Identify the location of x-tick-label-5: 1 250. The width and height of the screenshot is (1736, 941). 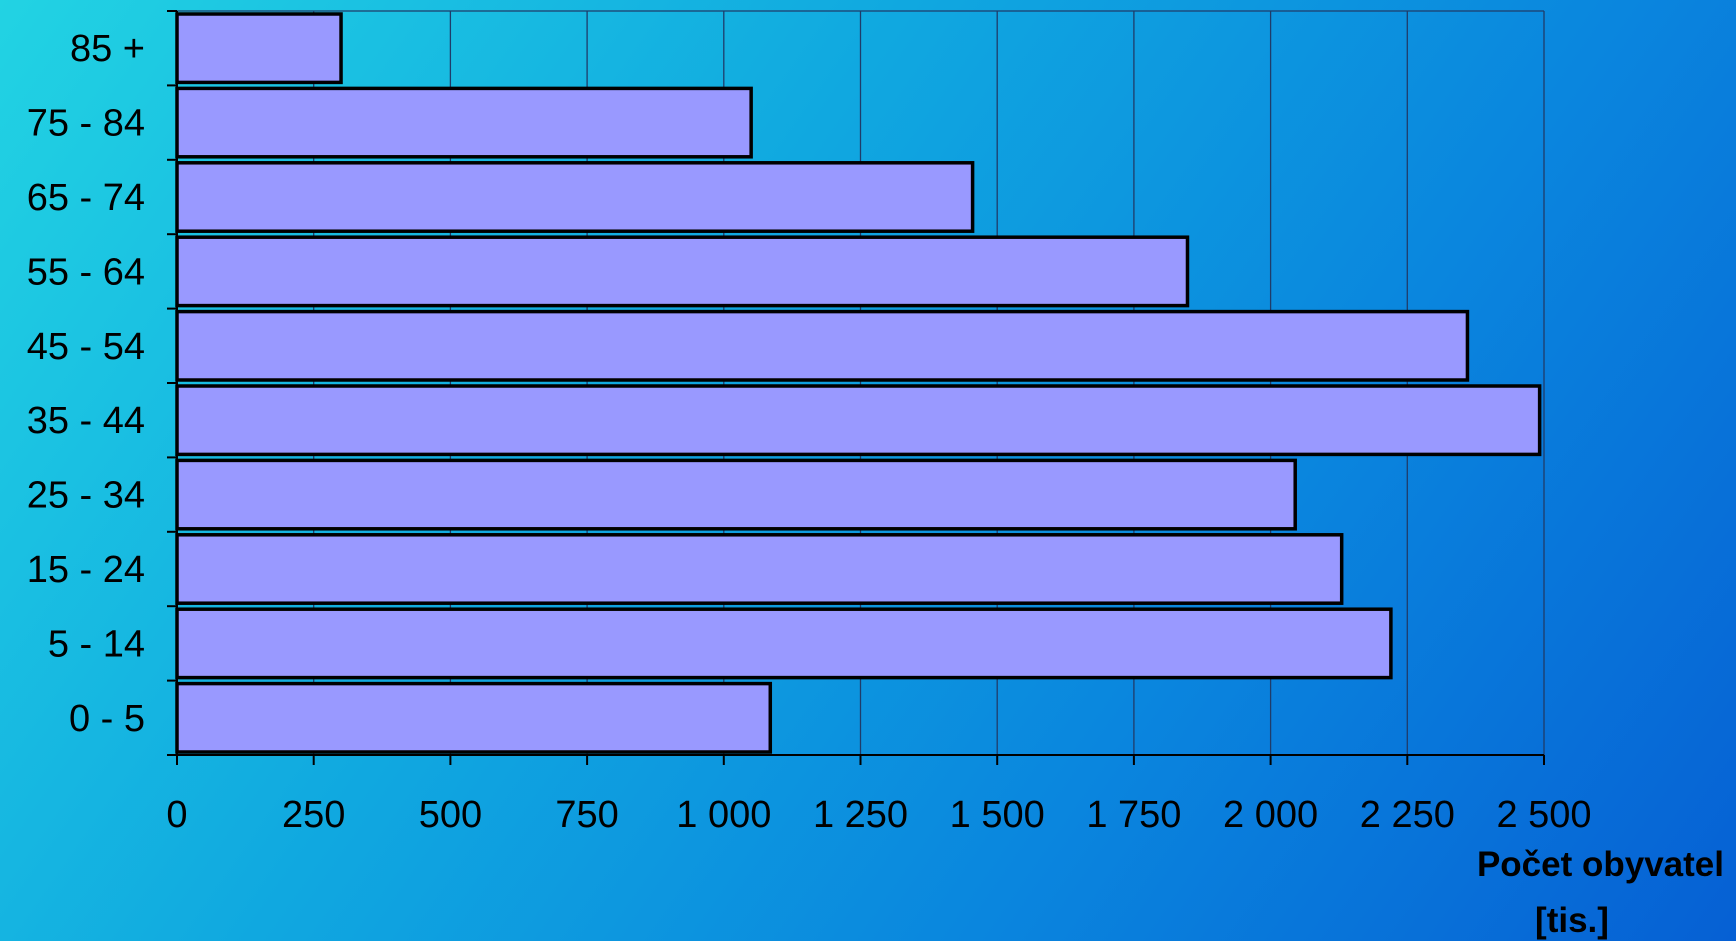
(860, 815).